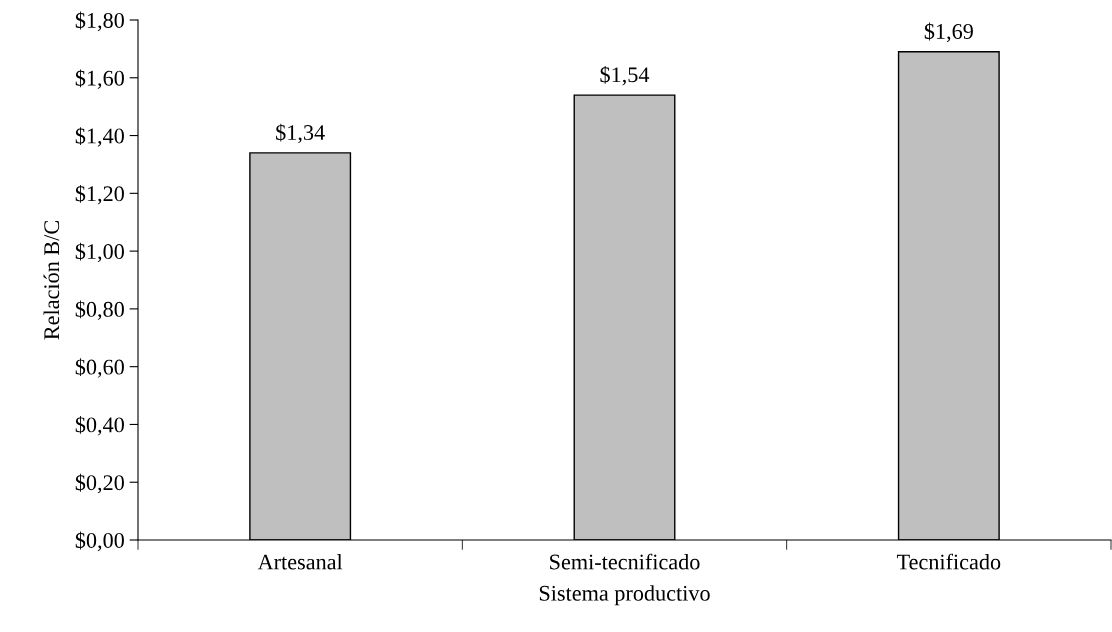 Image resolution: width=1112 pixels, height=632 pixels. I want to click on y-tick-label: $1,20, so click(99, 194).